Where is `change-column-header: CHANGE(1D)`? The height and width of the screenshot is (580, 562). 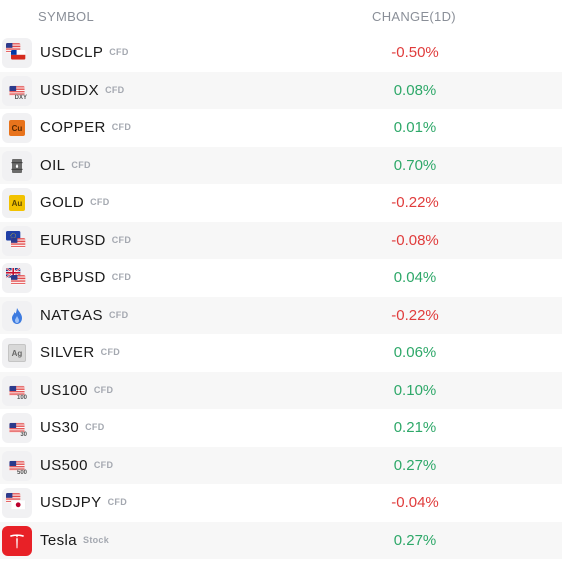
change-column-header: CHANGE(1D) is located at coordinates (414, 16).